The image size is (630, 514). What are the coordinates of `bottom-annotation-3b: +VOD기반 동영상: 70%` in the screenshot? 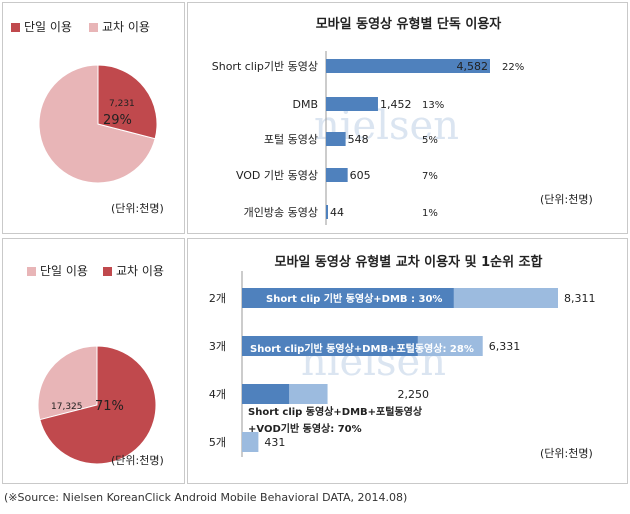 It's located at (305, 429).